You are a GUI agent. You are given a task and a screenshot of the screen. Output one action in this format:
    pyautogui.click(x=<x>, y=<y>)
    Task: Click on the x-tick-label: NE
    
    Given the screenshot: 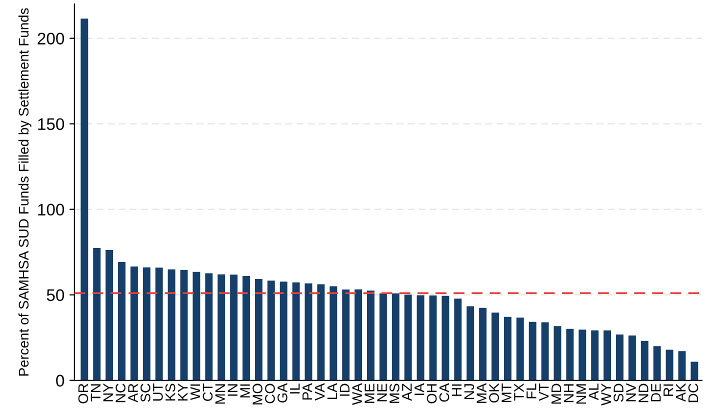 What is the action you would take?
    pyautogui.click(x=382, y=393)
    